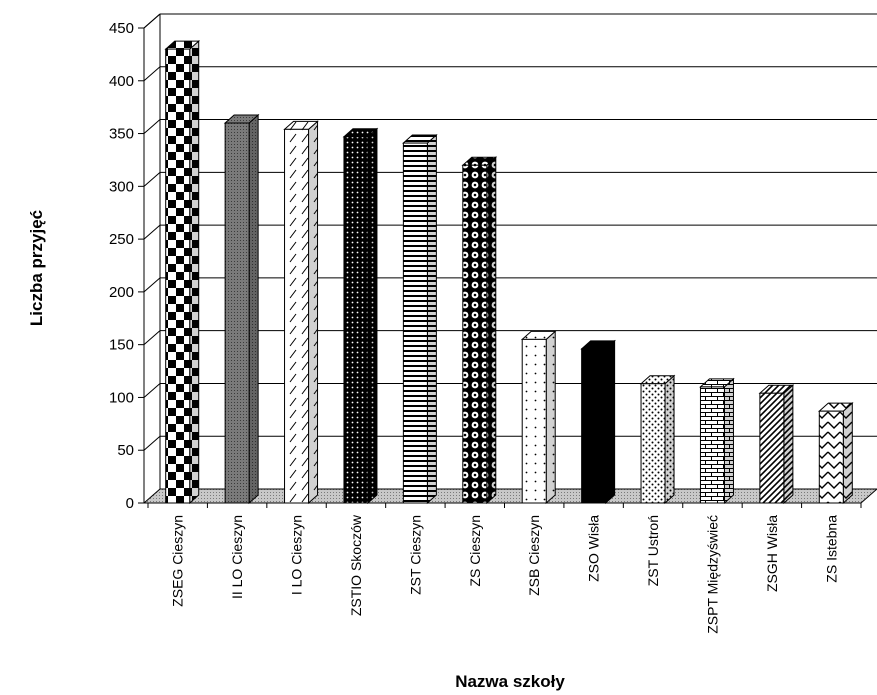 This screenshot has height=695, width=877. Describe the element at coordinates (121, 134) in the screenshot. I see `y-tick-label: 350` at that location.